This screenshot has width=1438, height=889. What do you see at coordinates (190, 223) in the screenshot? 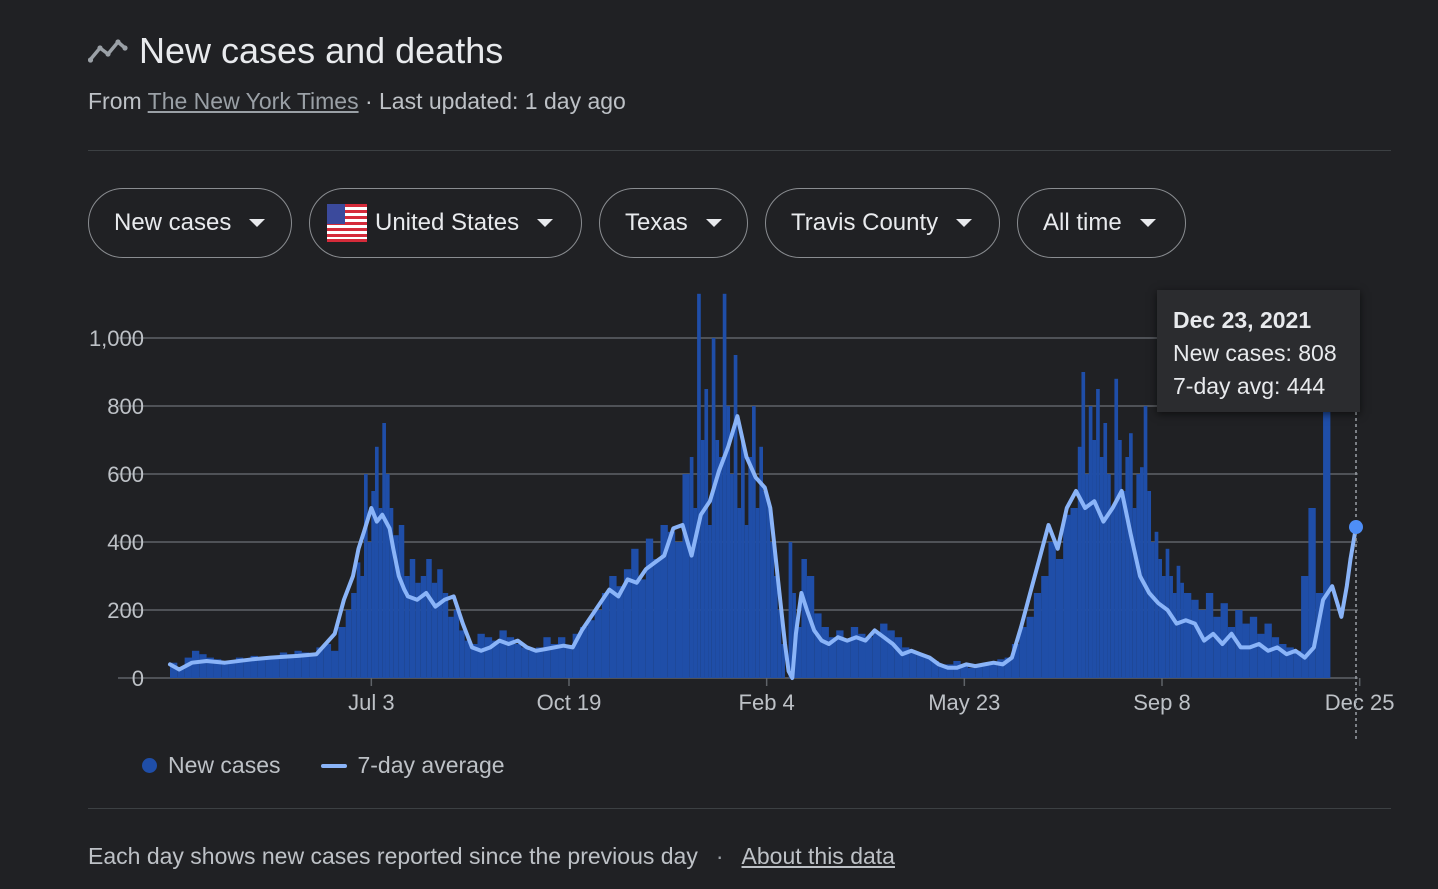
I see `metric-dropdown: New cases` at bounding box center [190, 223].